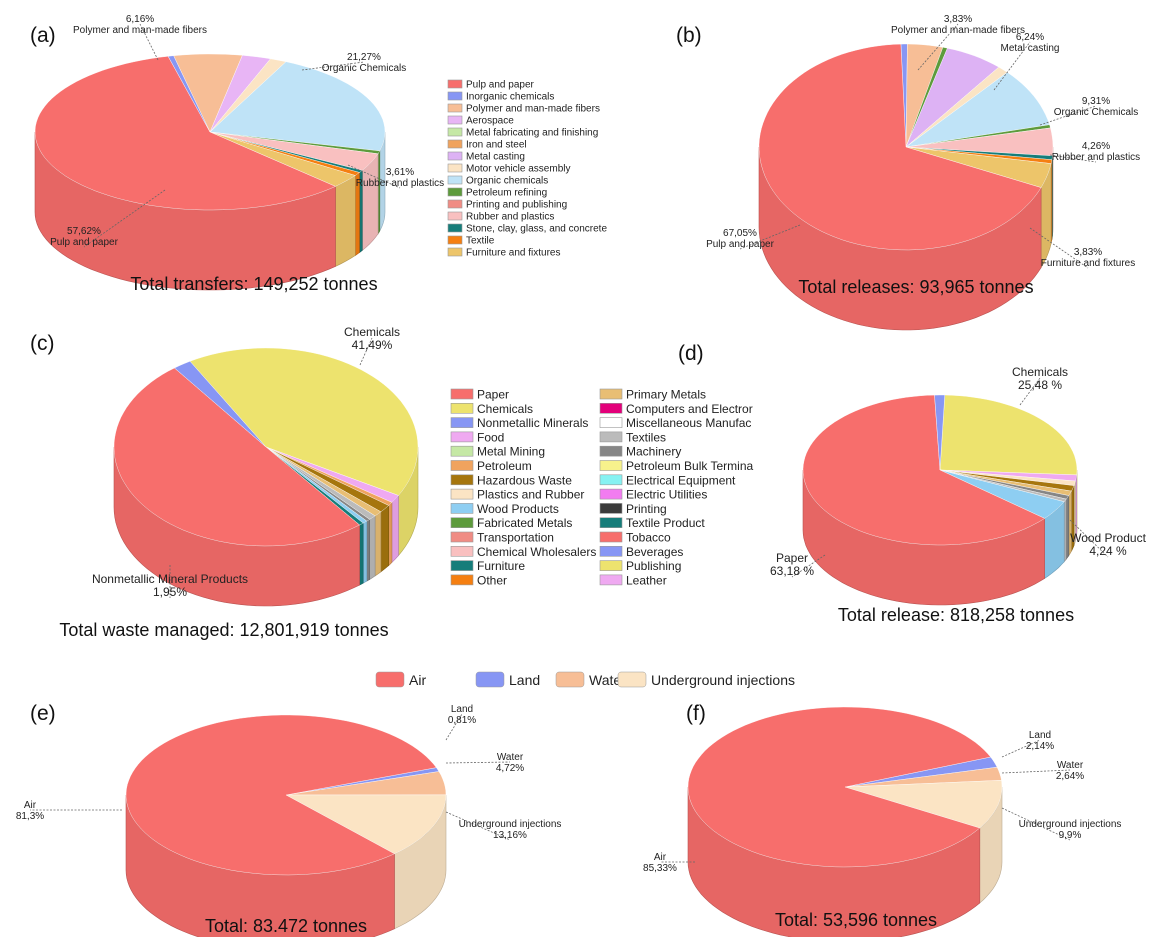 The height and width of the screenshot is (937, 1150). What do you see at coordinates (1096, 112) in the screenshot?
I see `slice-label-b-organic-chemicals: Organic Chemicals` at bounding box center [1096, 112].